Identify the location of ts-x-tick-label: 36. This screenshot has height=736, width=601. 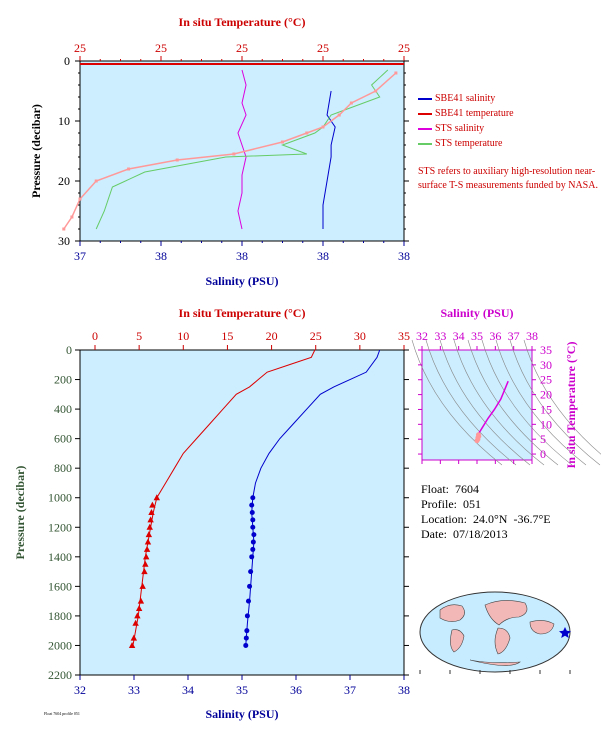
(495, 336).